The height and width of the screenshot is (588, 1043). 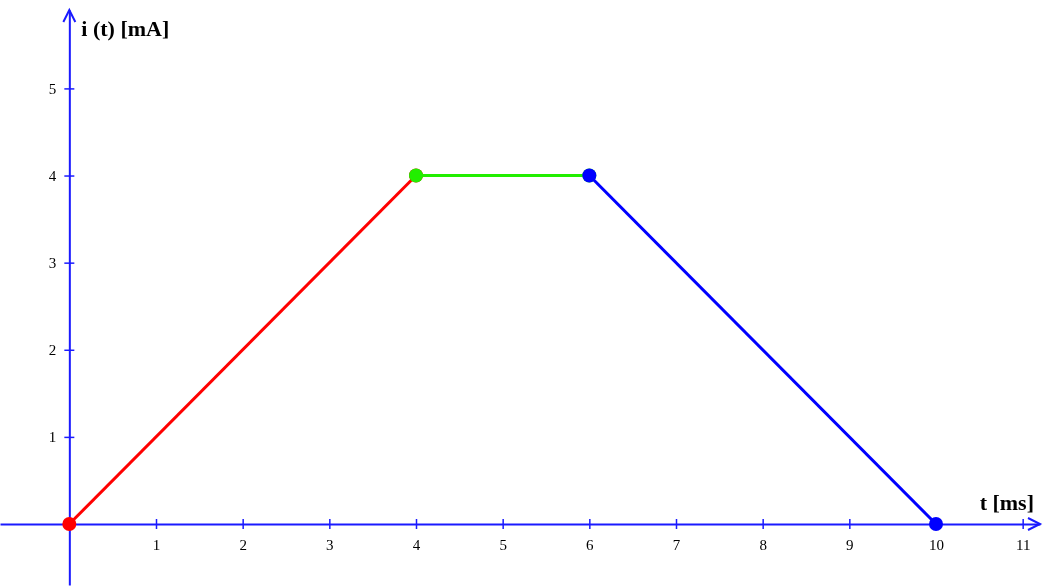 What do you see at coordinates (52, 437) in the screenshot?
I see `y-tick-label: 1` at bounding box center [52, 437].